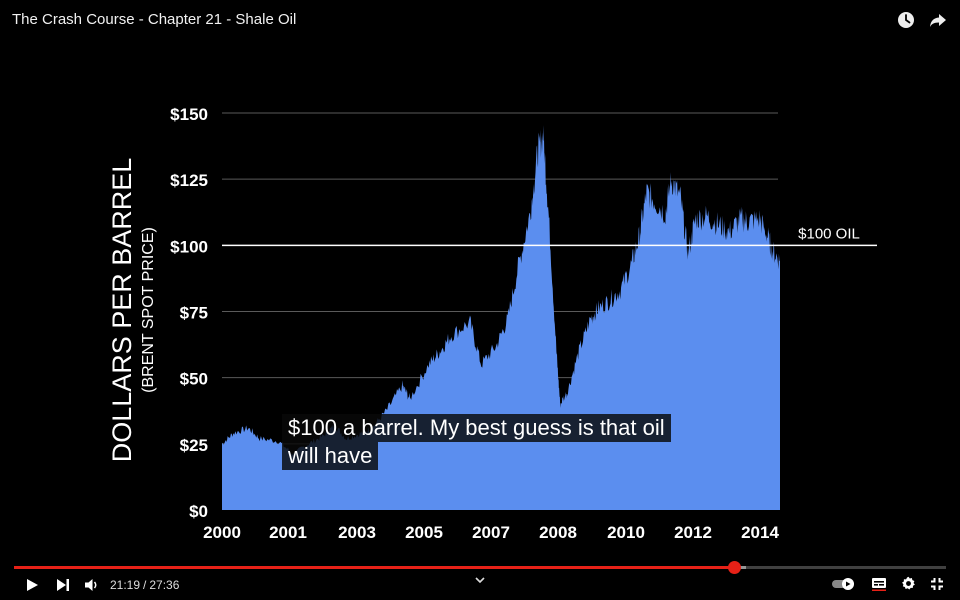  Describe the element at coordinates (92, 585) in the screenshot. I see `volume-icon` at that location.